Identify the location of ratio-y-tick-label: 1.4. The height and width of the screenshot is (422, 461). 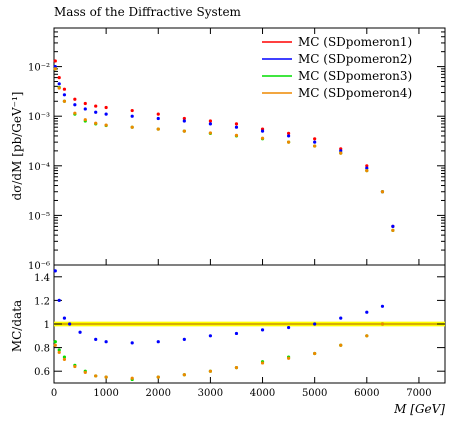
(42, 278).